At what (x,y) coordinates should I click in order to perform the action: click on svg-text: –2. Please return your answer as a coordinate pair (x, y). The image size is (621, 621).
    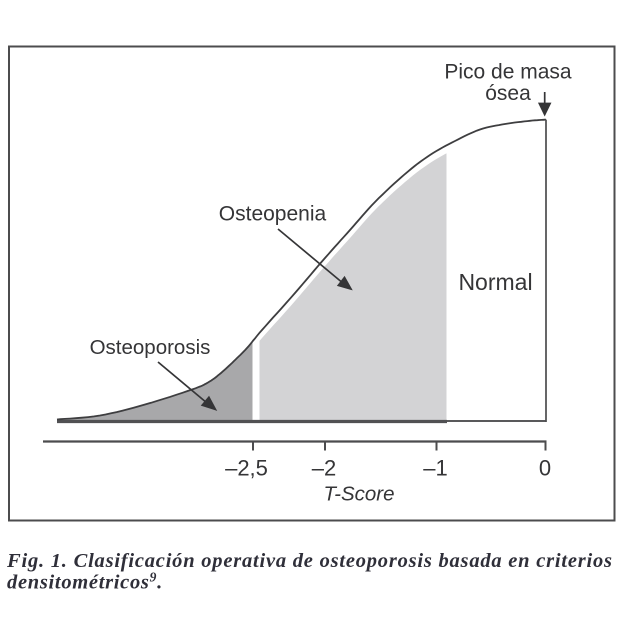
    Looking at the image, I should click on (324, 468).